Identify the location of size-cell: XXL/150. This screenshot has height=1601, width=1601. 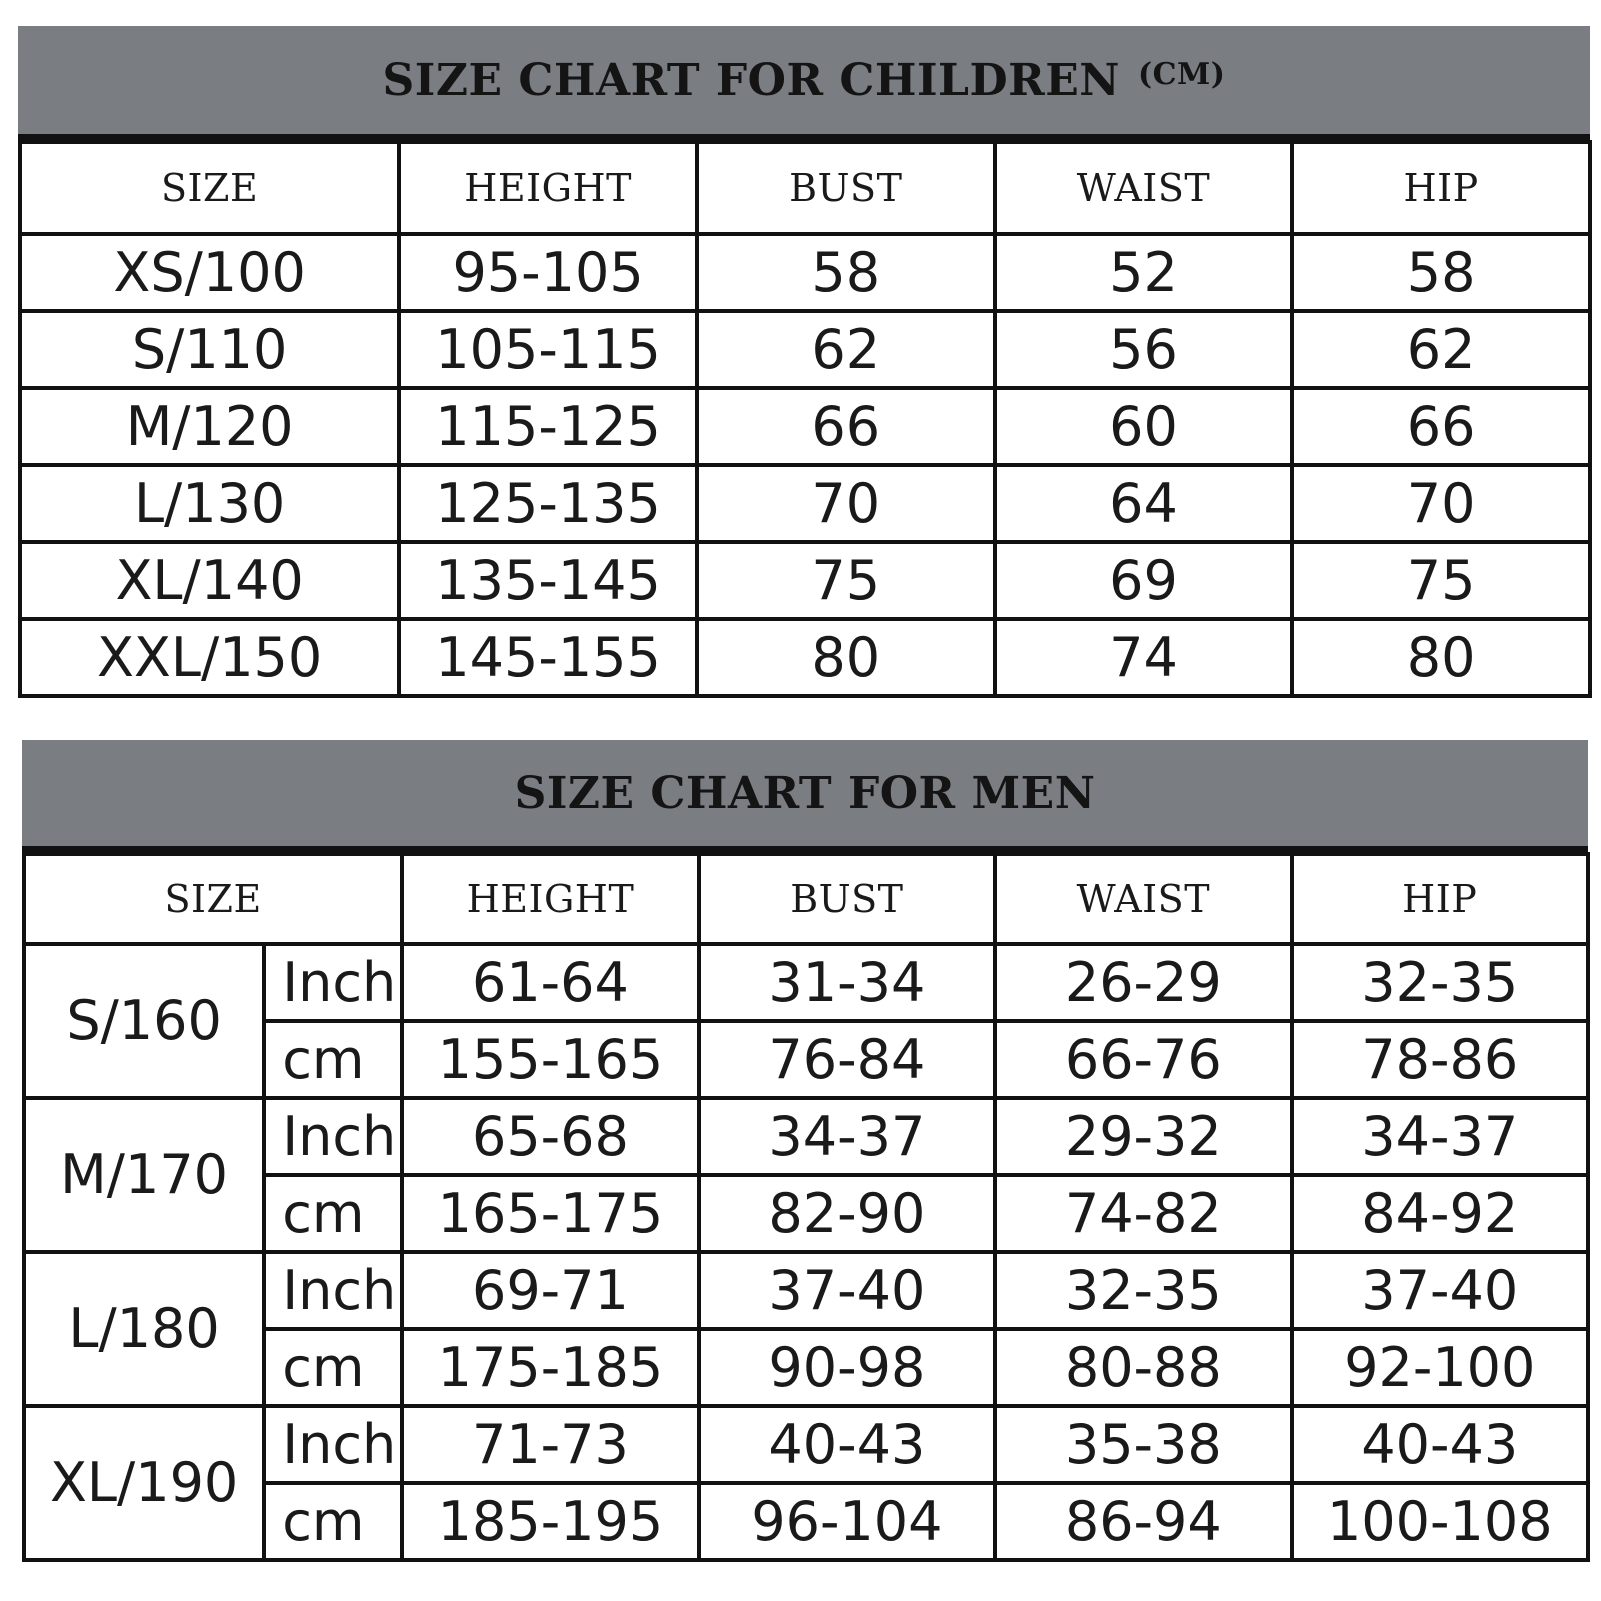
(209, 657).